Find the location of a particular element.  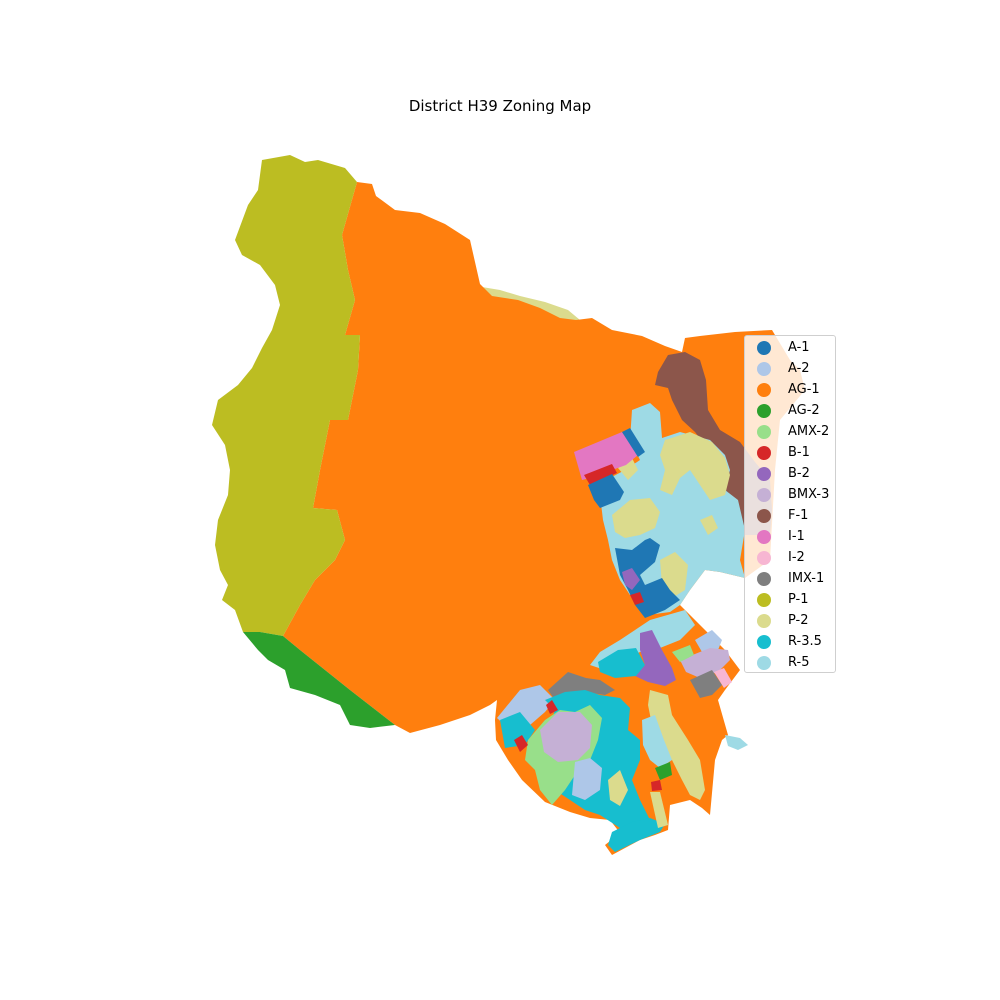

legend-label-f1: F-1 is located at coordinates (798, 515).